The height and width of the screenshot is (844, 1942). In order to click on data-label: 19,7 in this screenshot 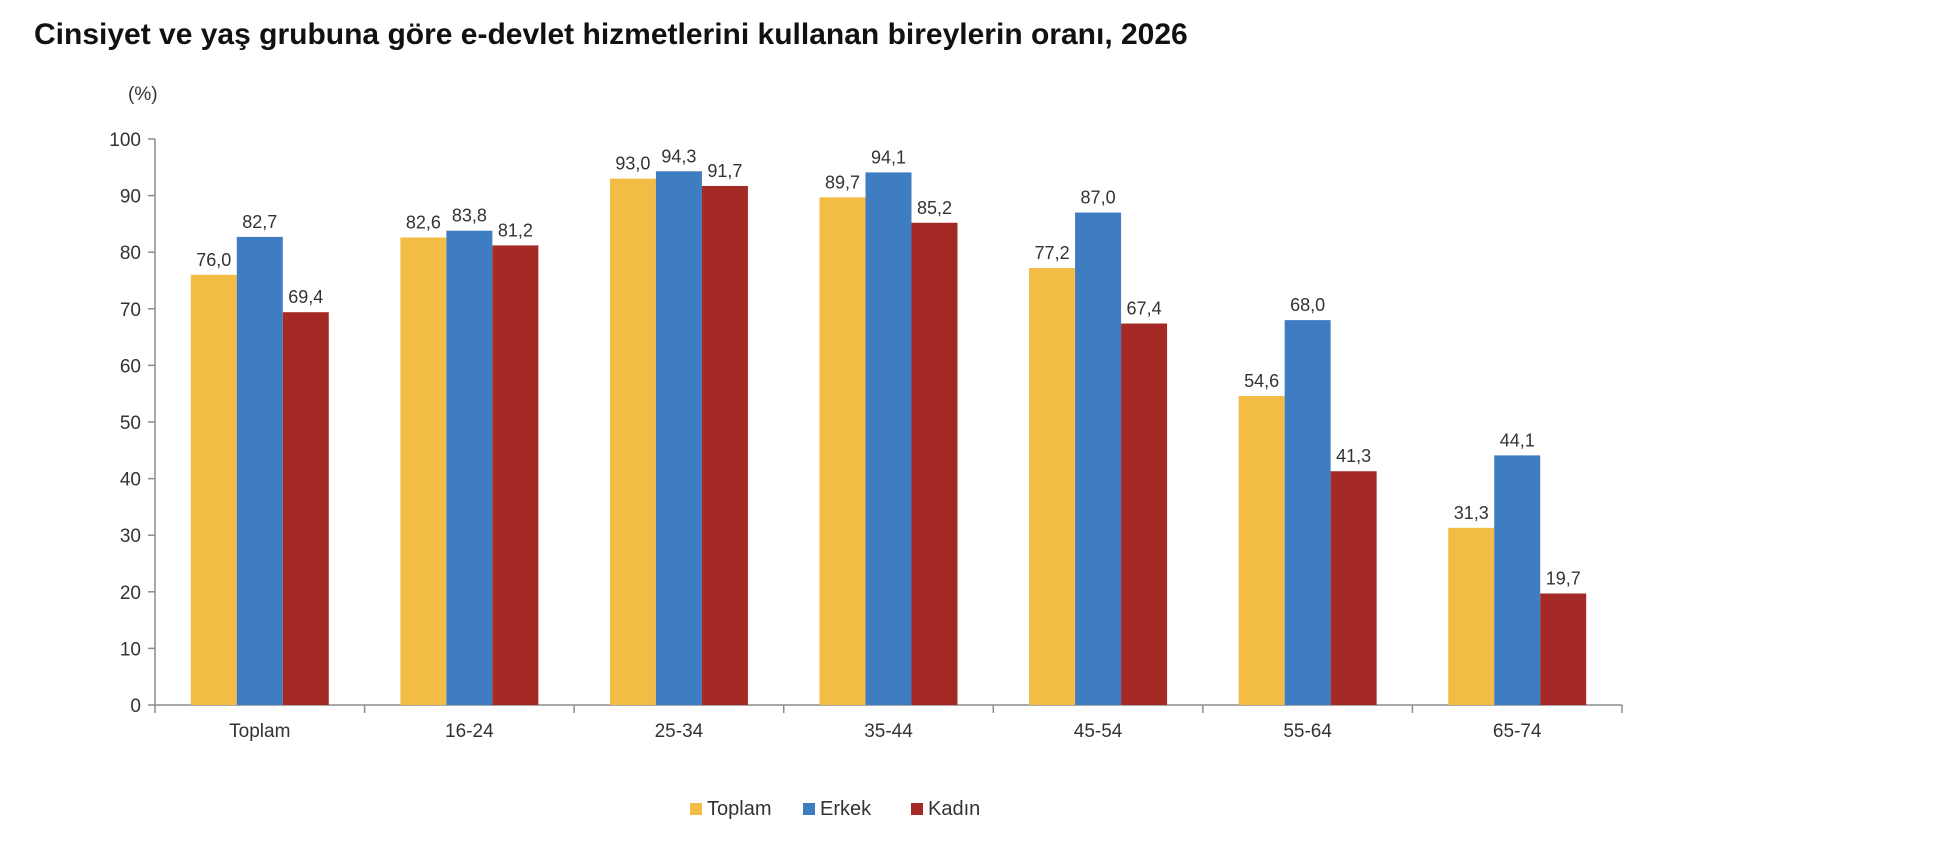, I will do `click(1563, 578)`.